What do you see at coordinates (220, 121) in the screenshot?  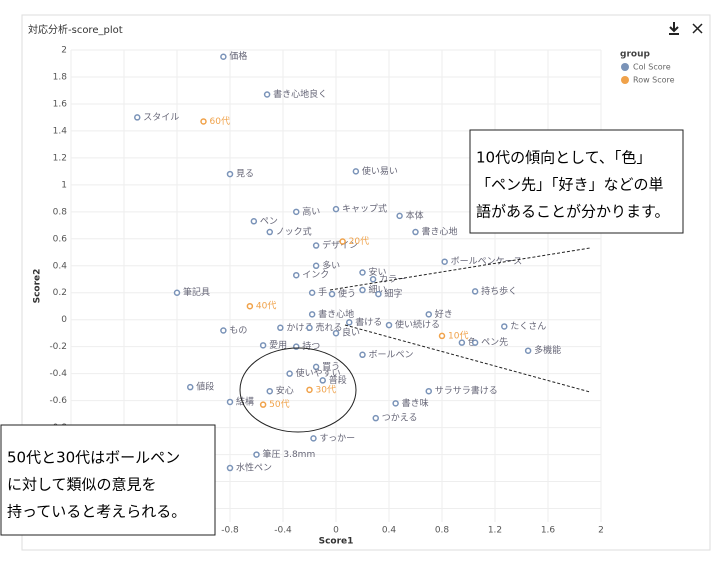 I see `point-label: 60代` at bounding box center [220, 121].